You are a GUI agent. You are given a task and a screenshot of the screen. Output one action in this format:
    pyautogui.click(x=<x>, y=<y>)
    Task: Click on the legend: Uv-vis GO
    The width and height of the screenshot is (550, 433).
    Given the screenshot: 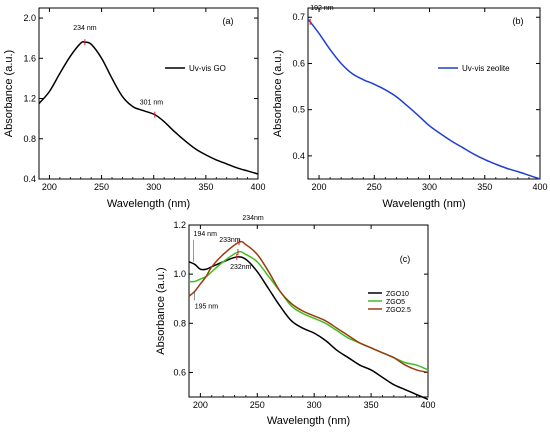 What is the action you would take?
    pyautogui.click(x=195, y=68)
    